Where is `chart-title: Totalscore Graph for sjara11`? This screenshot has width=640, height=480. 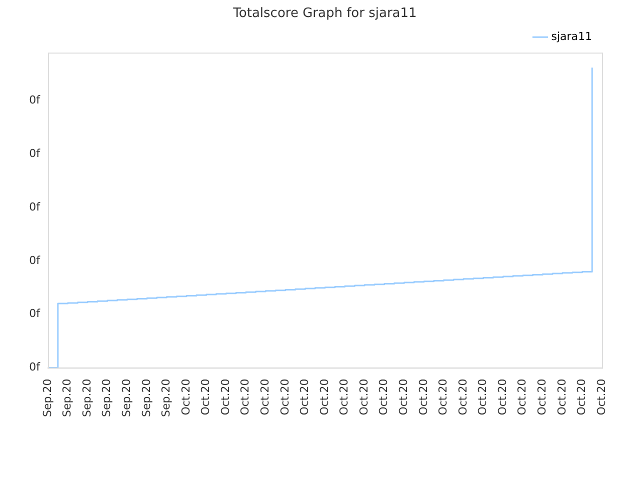
chart-title: Totalscore Graph for sjara11 is located at coordinates (324, 14).